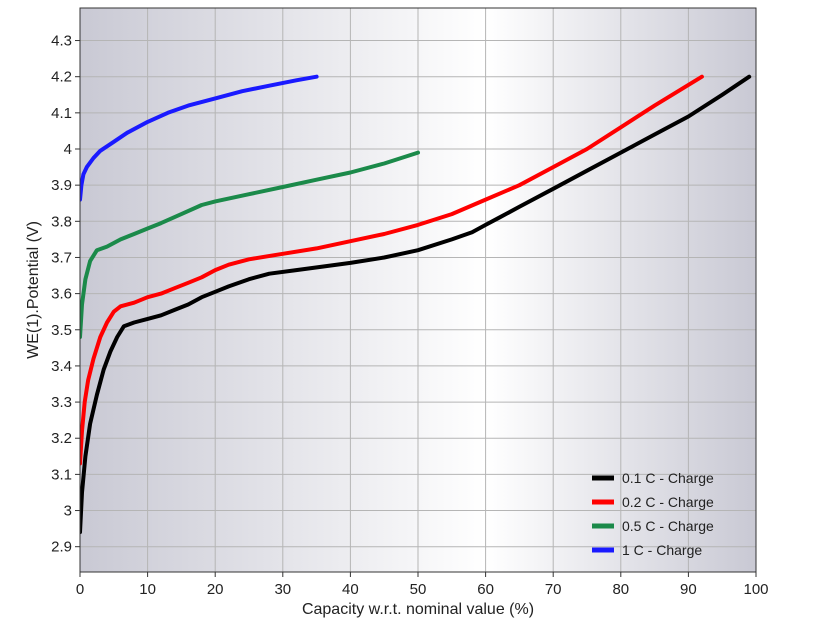 The width and height of the screenshot is (819, 632). Describe the element at coordinates (61, 221) in the screenshot. I see `y-tick-label: 3.8` at that location.